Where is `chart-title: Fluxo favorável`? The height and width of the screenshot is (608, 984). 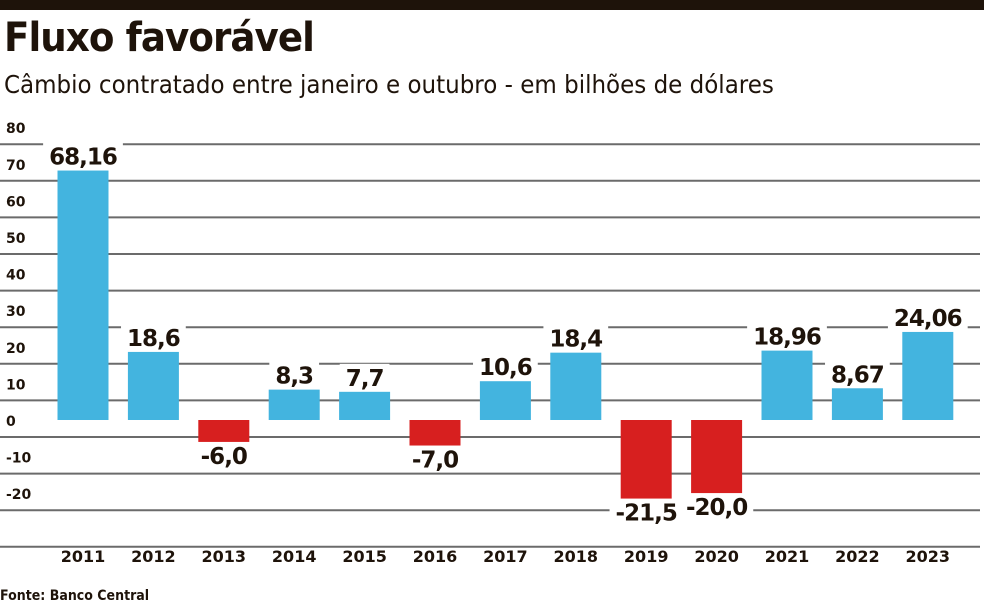 chart-title: Fluxo favorável is located at coordinates (159, 38).